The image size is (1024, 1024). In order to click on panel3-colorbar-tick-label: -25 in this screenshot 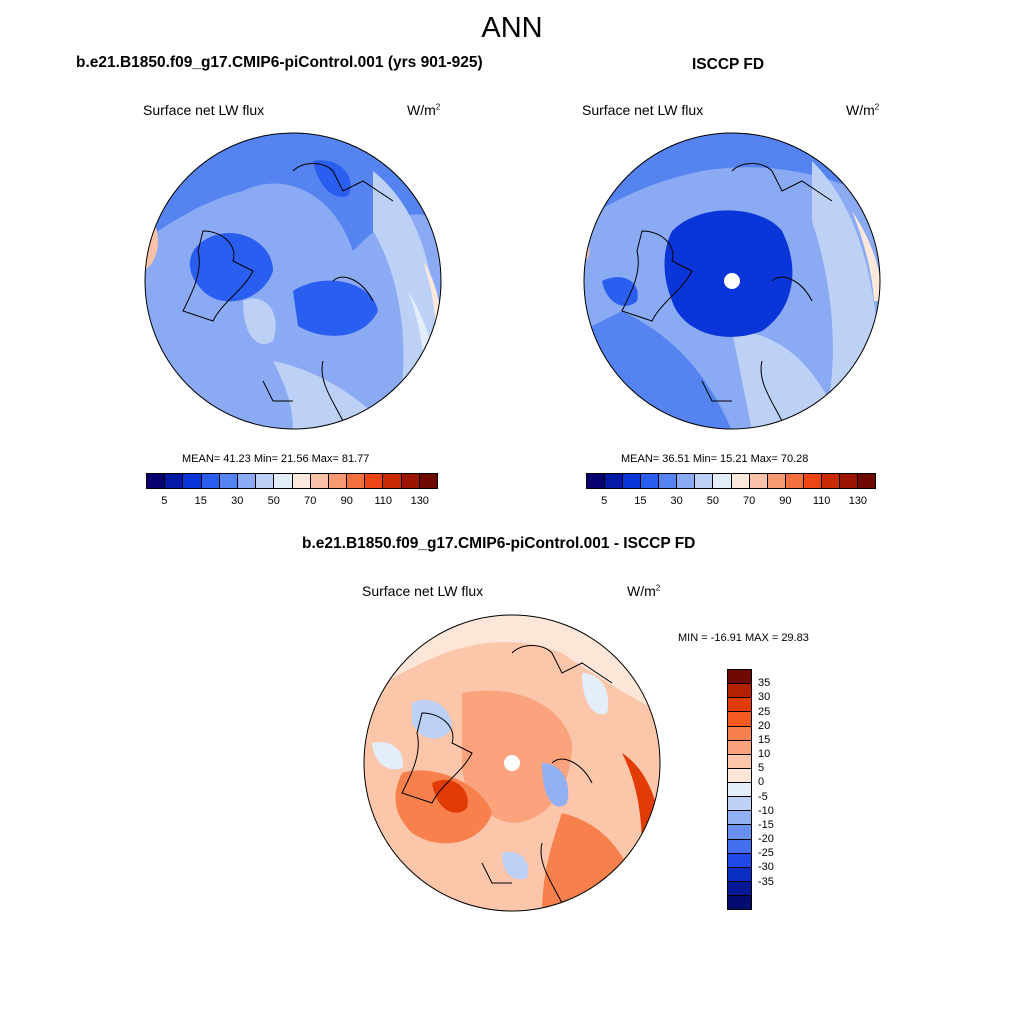, I will do `click(766, 853)`.